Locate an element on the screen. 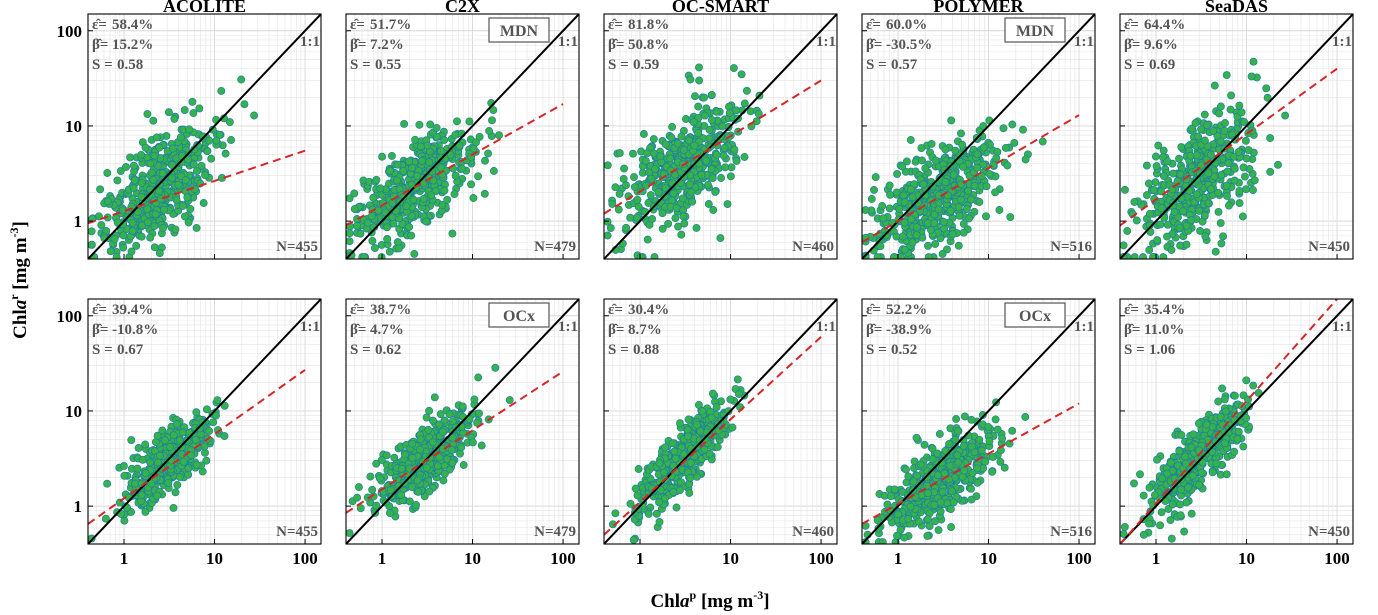  plot-frame is located at coordinates (978, 421).